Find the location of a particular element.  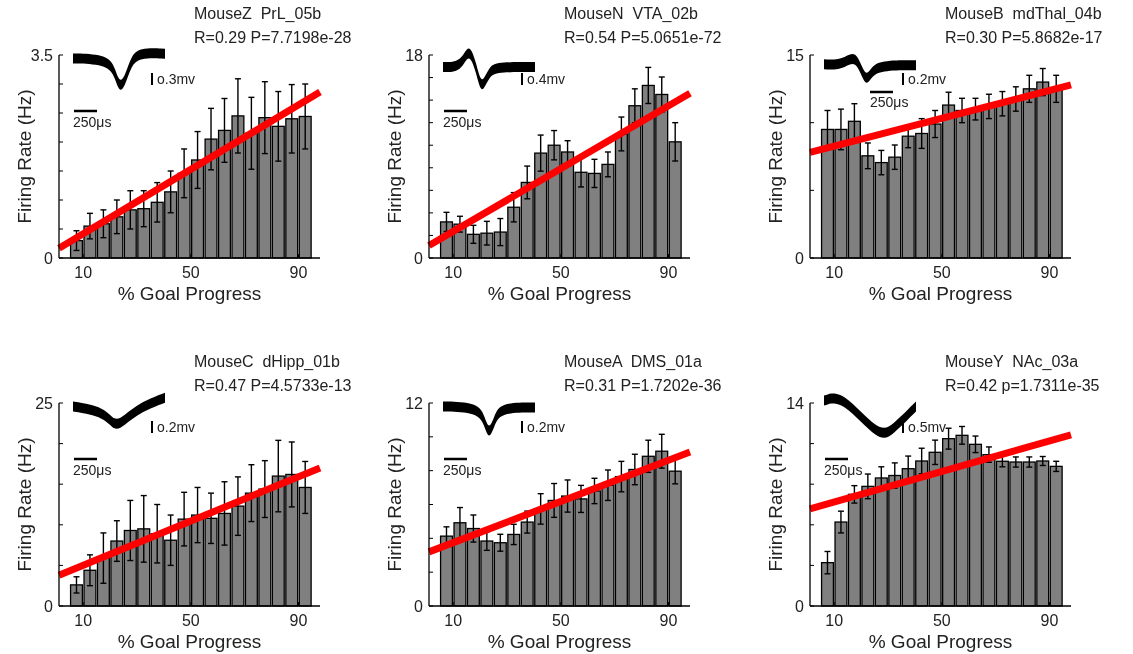

y-tick-label: 25 is located at coordinates (44, 403).